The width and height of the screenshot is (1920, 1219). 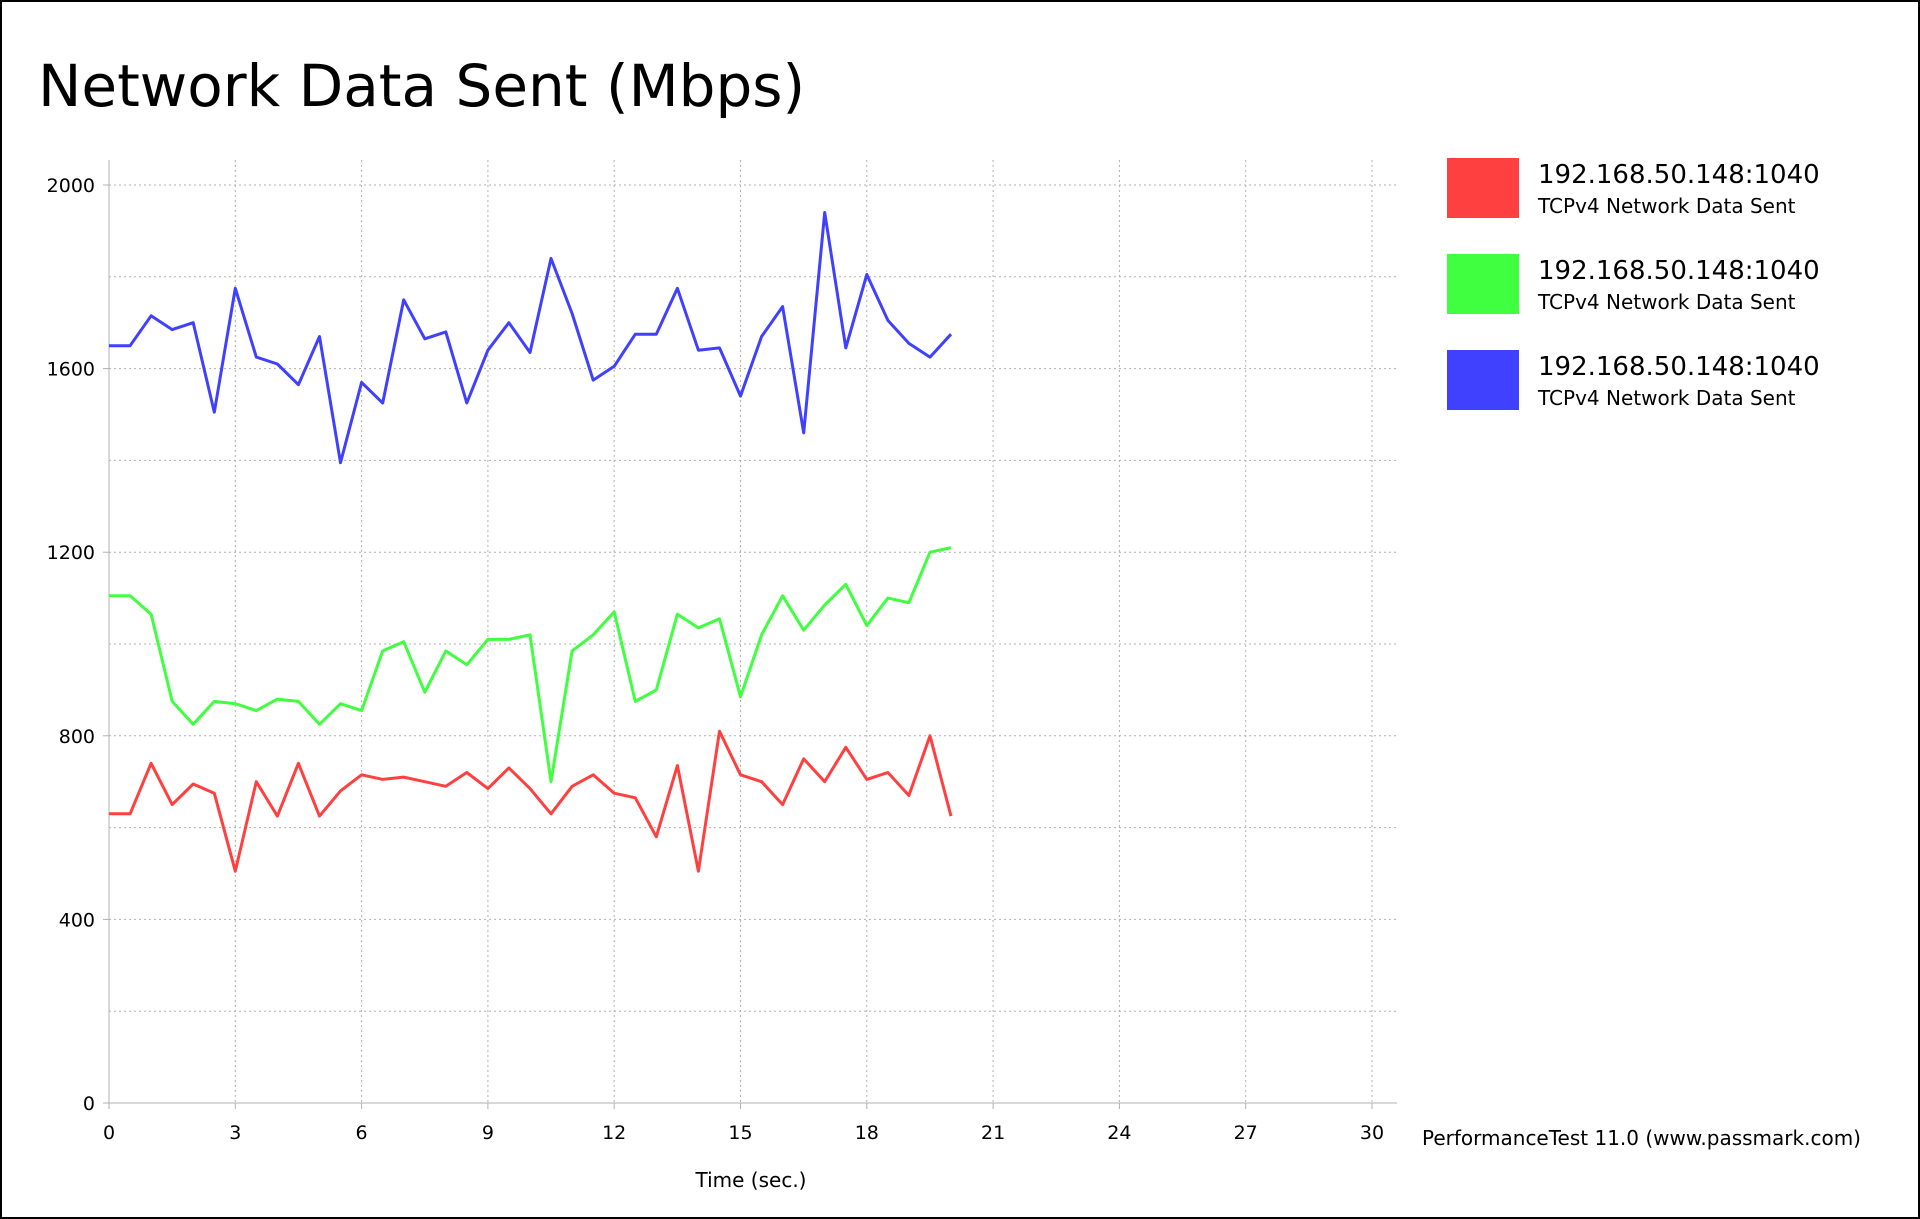 I want to click on x-tick-label: 24, so click(x=1119, y=1133).